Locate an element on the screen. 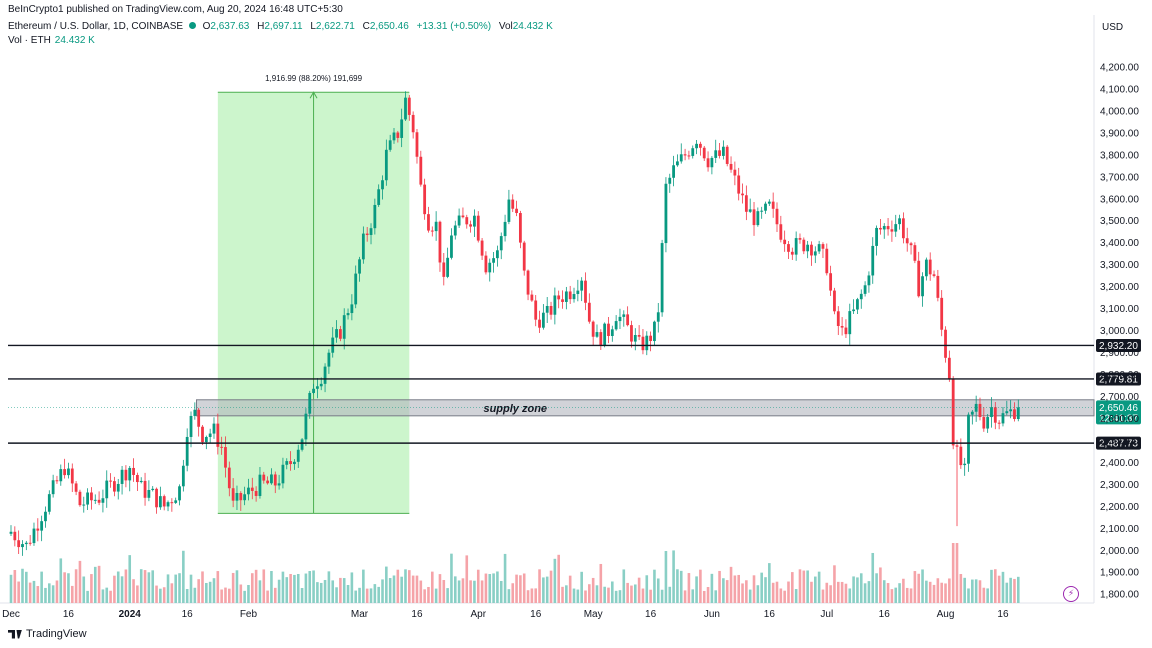  close-label: C is located at coordinates (366, 26).